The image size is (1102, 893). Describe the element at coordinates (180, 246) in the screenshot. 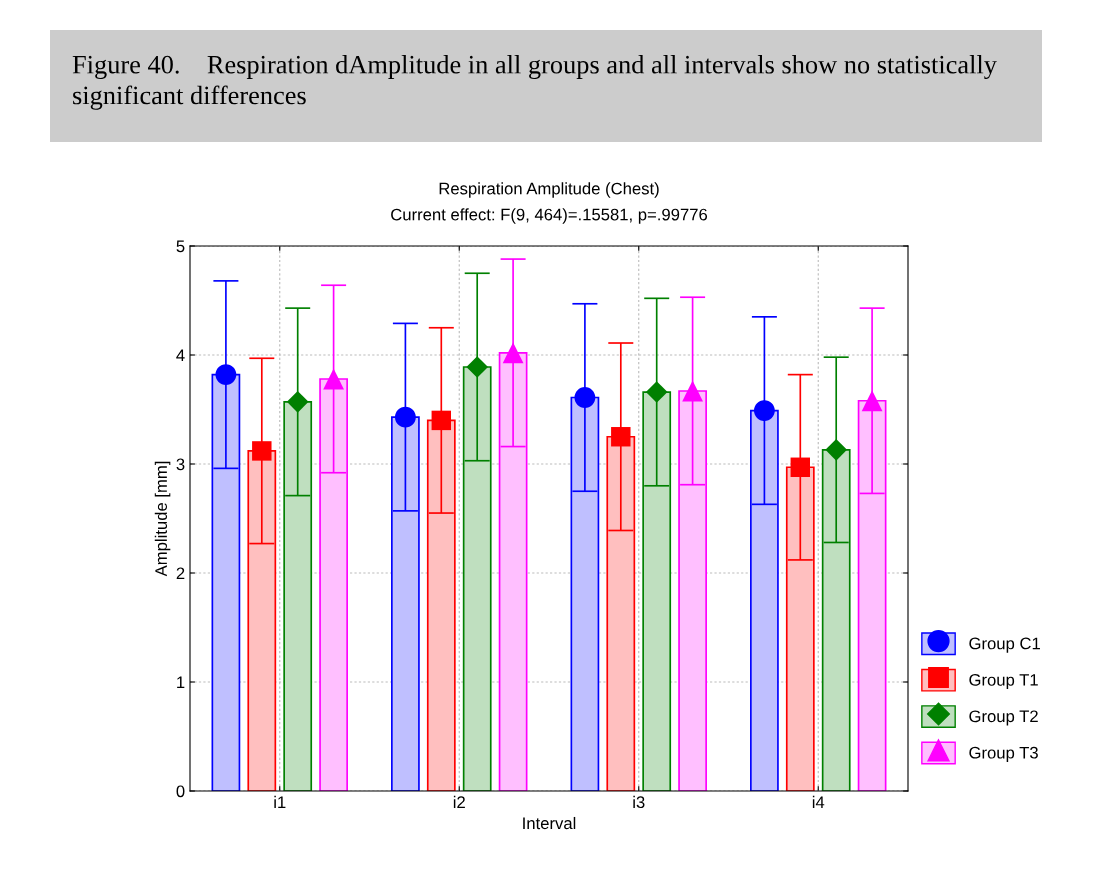

I see `y-tick-label: 5` at that location.